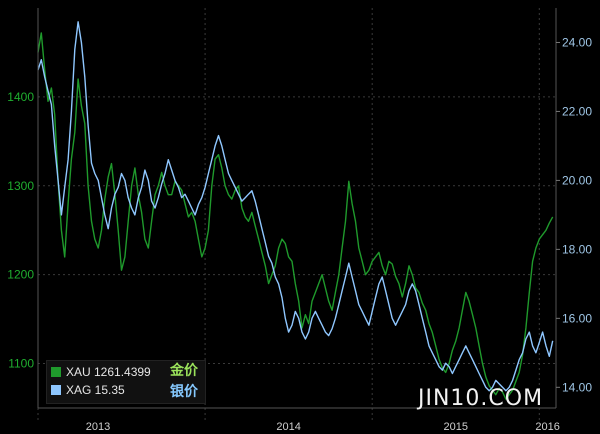  I want to click on right-tick-label: 22.00, so click(577, 111).